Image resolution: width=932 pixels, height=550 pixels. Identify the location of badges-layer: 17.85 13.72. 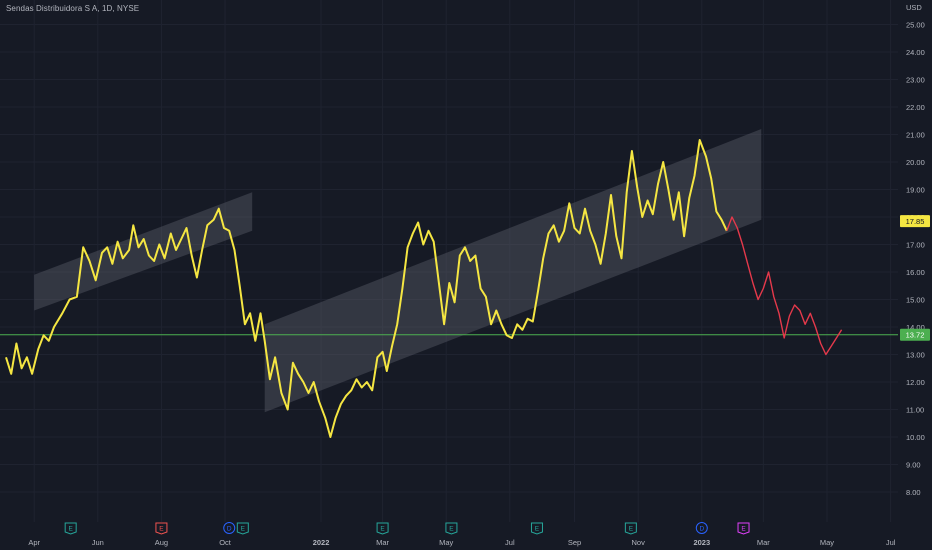
(915, 278).